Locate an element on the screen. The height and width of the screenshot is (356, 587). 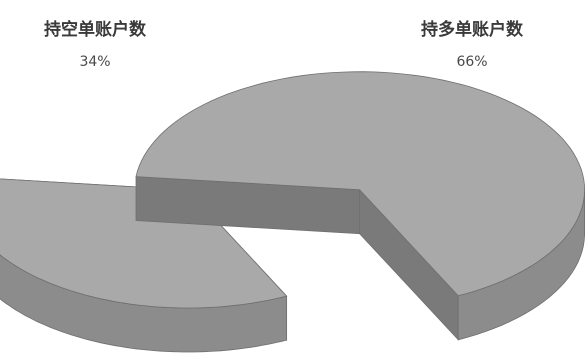
slice-label-group-short: 持空单账户数 34% is located at coordinates (95, 44).